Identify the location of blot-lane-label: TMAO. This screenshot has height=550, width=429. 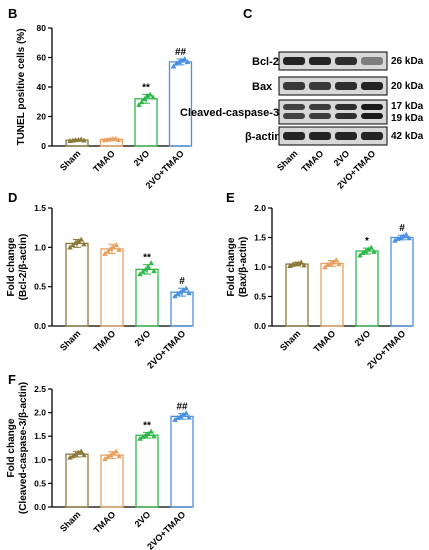
(313, 161).